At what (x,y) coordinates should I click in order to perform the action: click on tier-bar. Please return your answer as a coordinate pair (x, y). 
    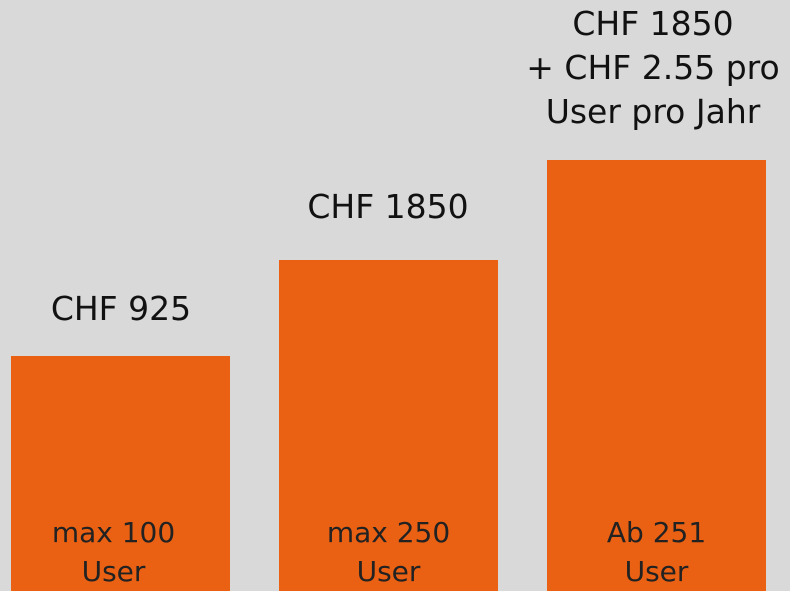
    Looking at the image, I should click on (120, 473).